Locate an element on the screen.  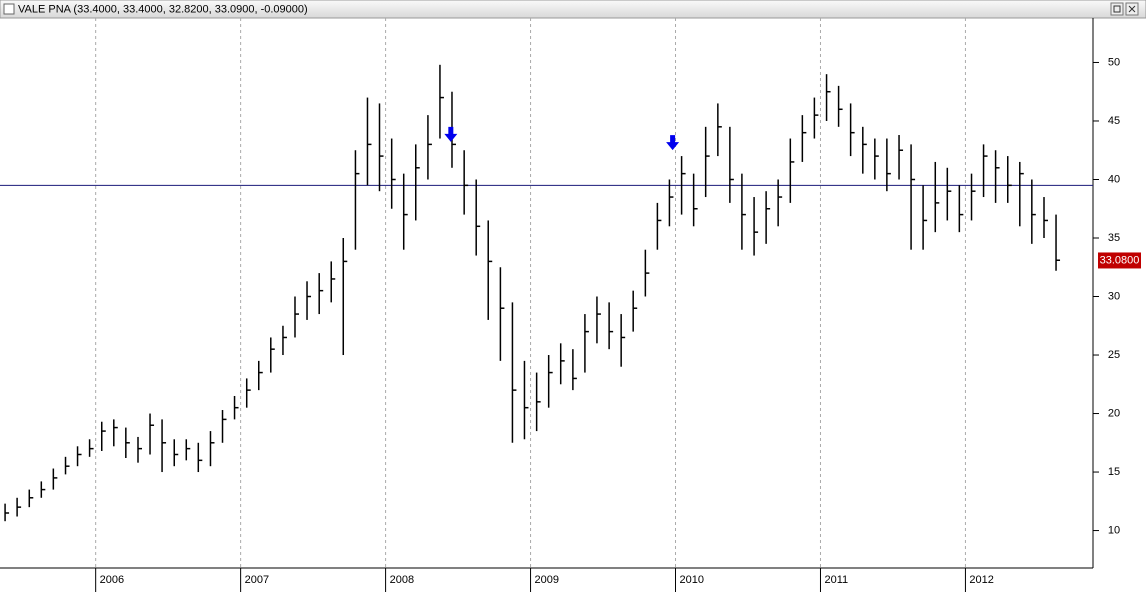
y-tick-label: 10 is located at coordinates (1114, 530).